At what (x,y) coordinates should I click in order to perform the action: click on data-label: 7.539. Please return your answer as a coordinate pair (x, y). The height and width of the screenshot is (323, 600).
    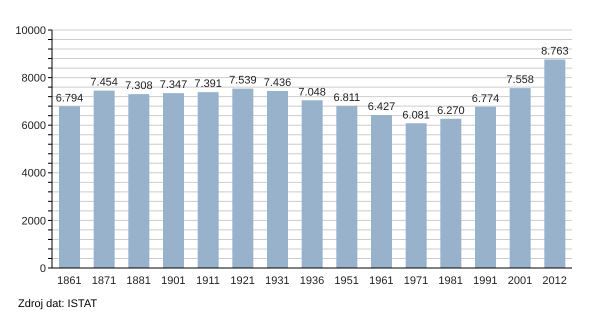
    Looking at the image, I should click on (243, 80).